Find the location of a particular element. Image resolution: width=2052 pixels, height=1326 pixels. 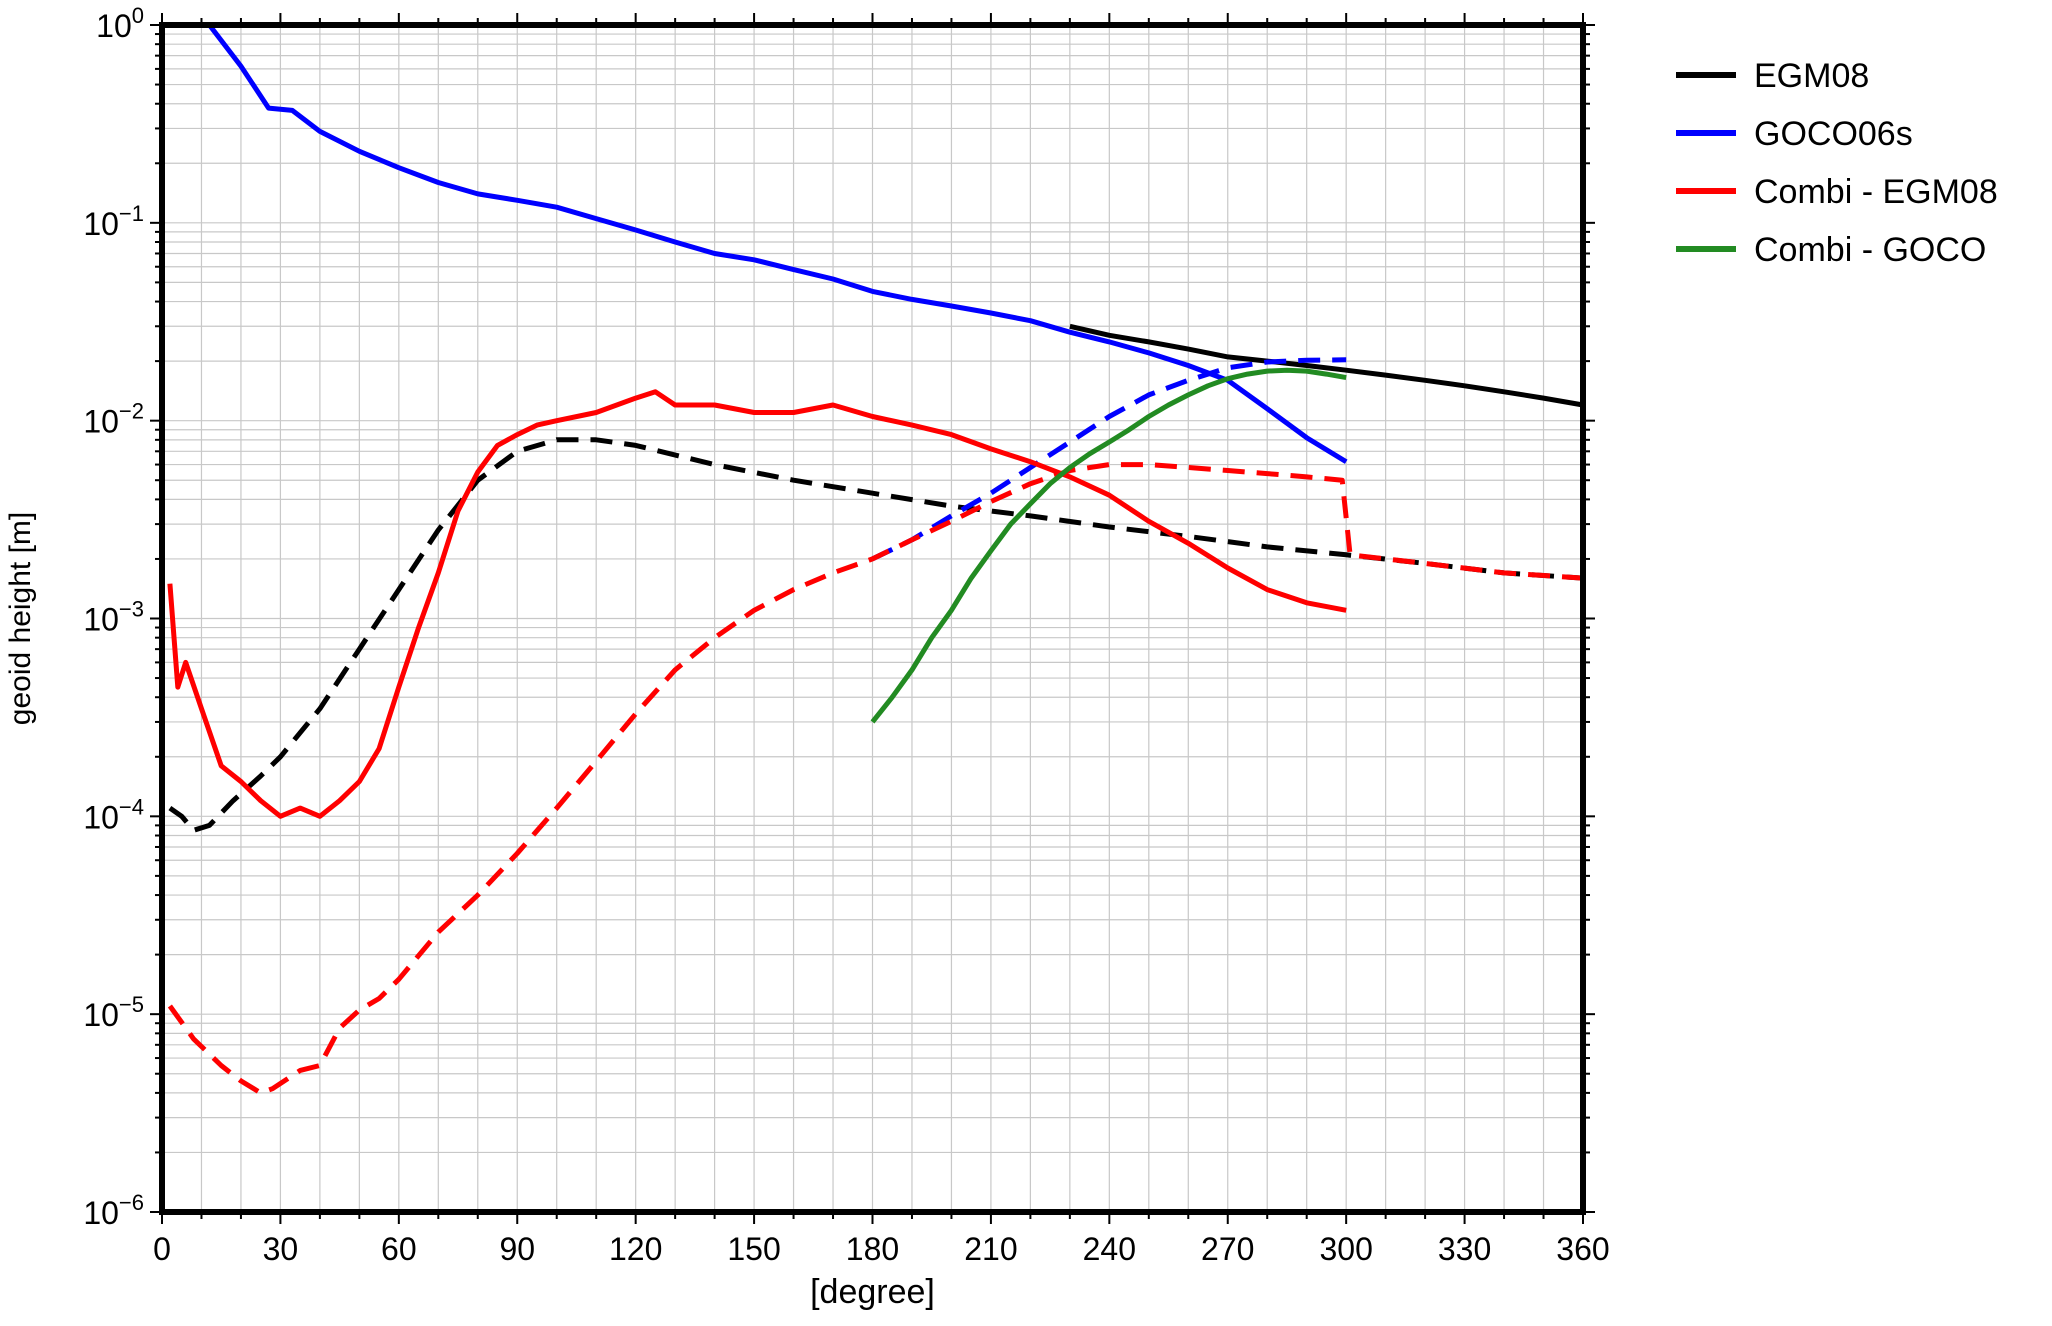

y-tick-label: 10⁻¹ is located at coordinates (113, 221).